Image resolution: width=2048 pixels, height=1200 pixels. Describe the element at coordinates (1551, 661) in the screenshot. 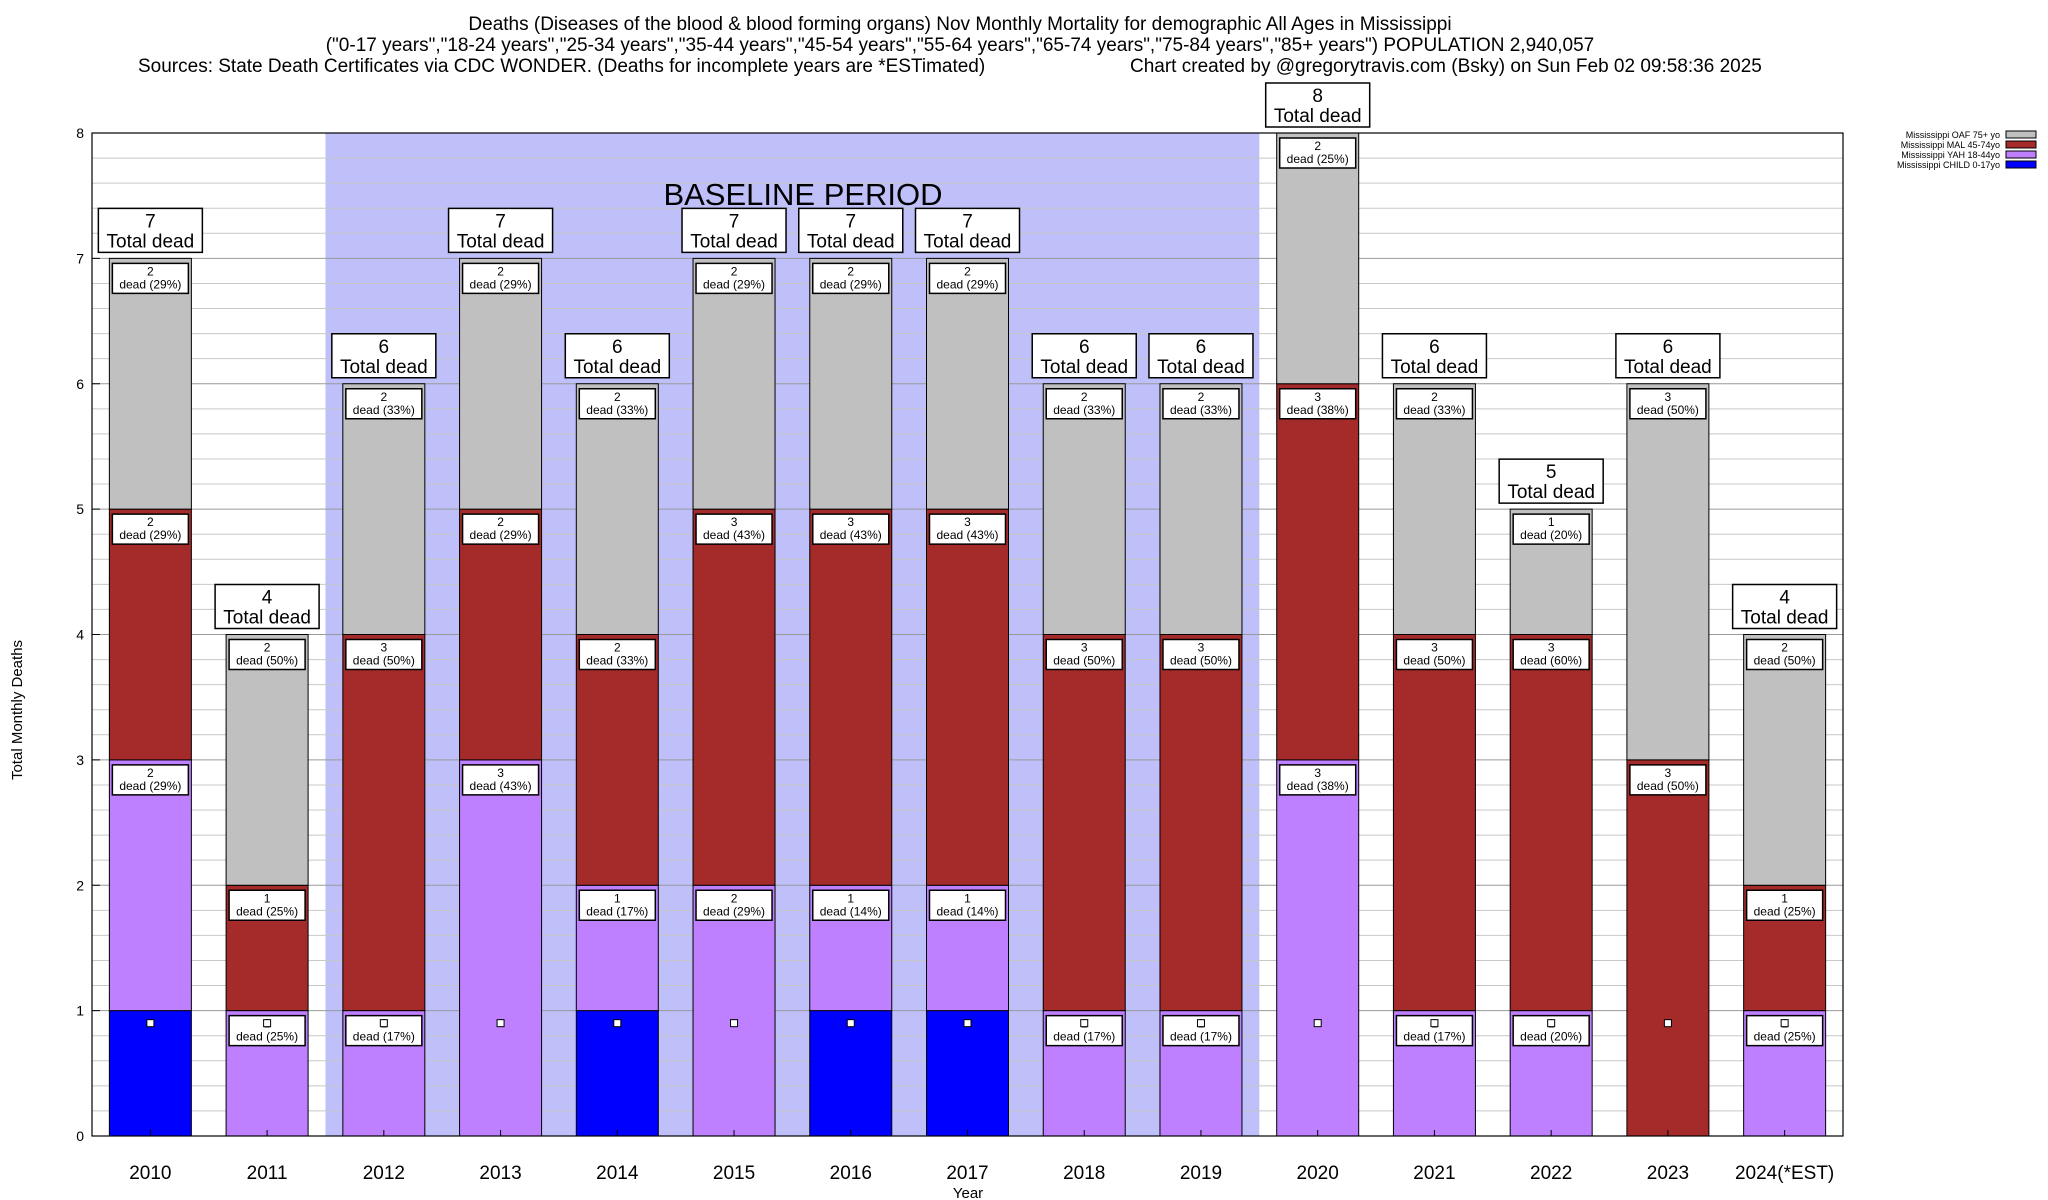

I see `segment-label-pct: dead (60%)` at that location.